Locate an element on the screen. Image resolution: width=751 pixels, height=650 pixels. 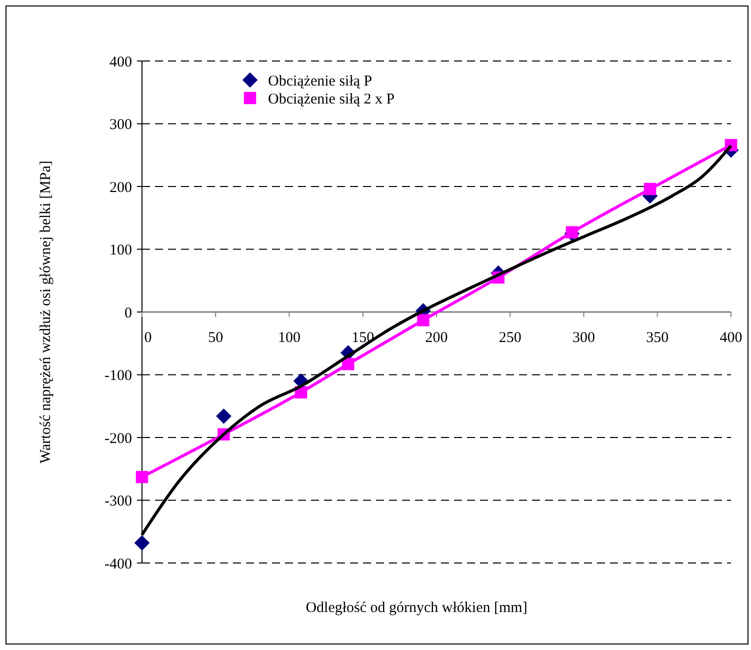
legend-label: Obciążenie siłą P is located at coordinates (320, 81).